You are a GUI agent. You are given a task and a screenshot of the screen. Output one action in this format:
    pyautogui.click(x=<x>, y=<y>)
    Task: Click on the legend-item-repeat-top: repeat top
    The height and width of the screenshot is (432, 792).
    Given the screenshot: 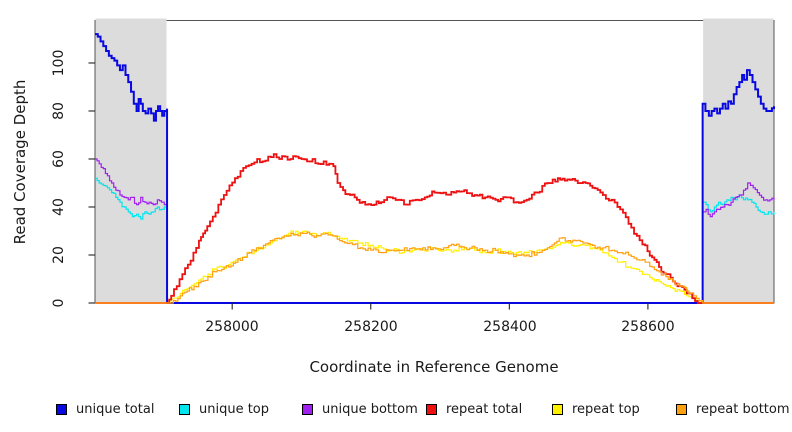 What is the action you would take?
    pyautogui.click(x=596, y=409)
    